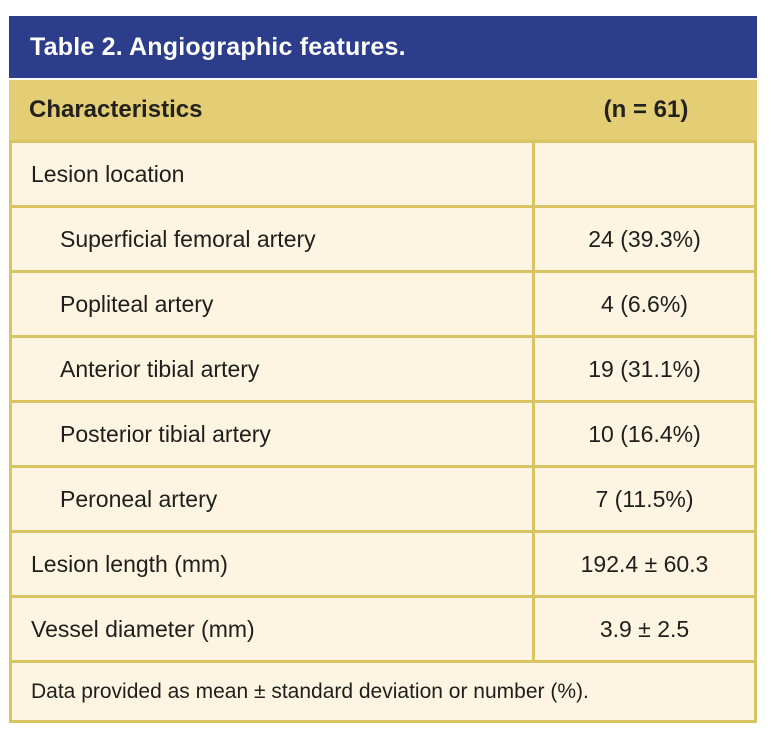 The height and width of the screenshot is (740, 772). Describe the element at coordinates (383, 172) in the screenshot. I see `table-row: Lesion location` at that location.